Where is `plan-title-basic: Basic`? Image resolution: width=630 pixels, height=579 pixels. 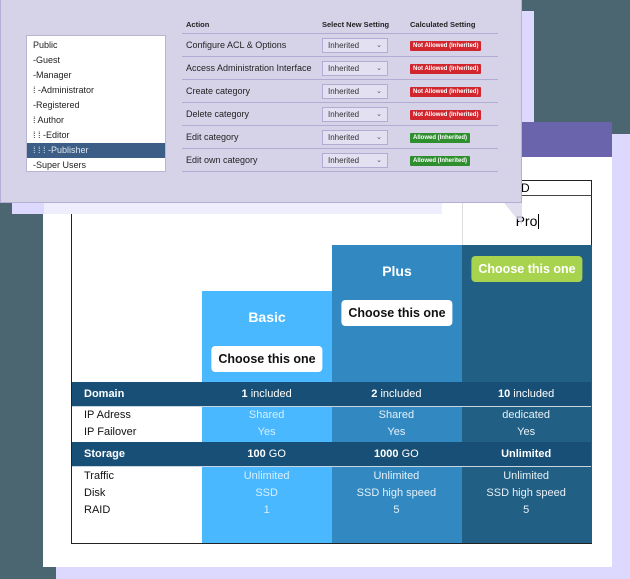
plan-title-basic: Basic is located at coordinates (267, 317).